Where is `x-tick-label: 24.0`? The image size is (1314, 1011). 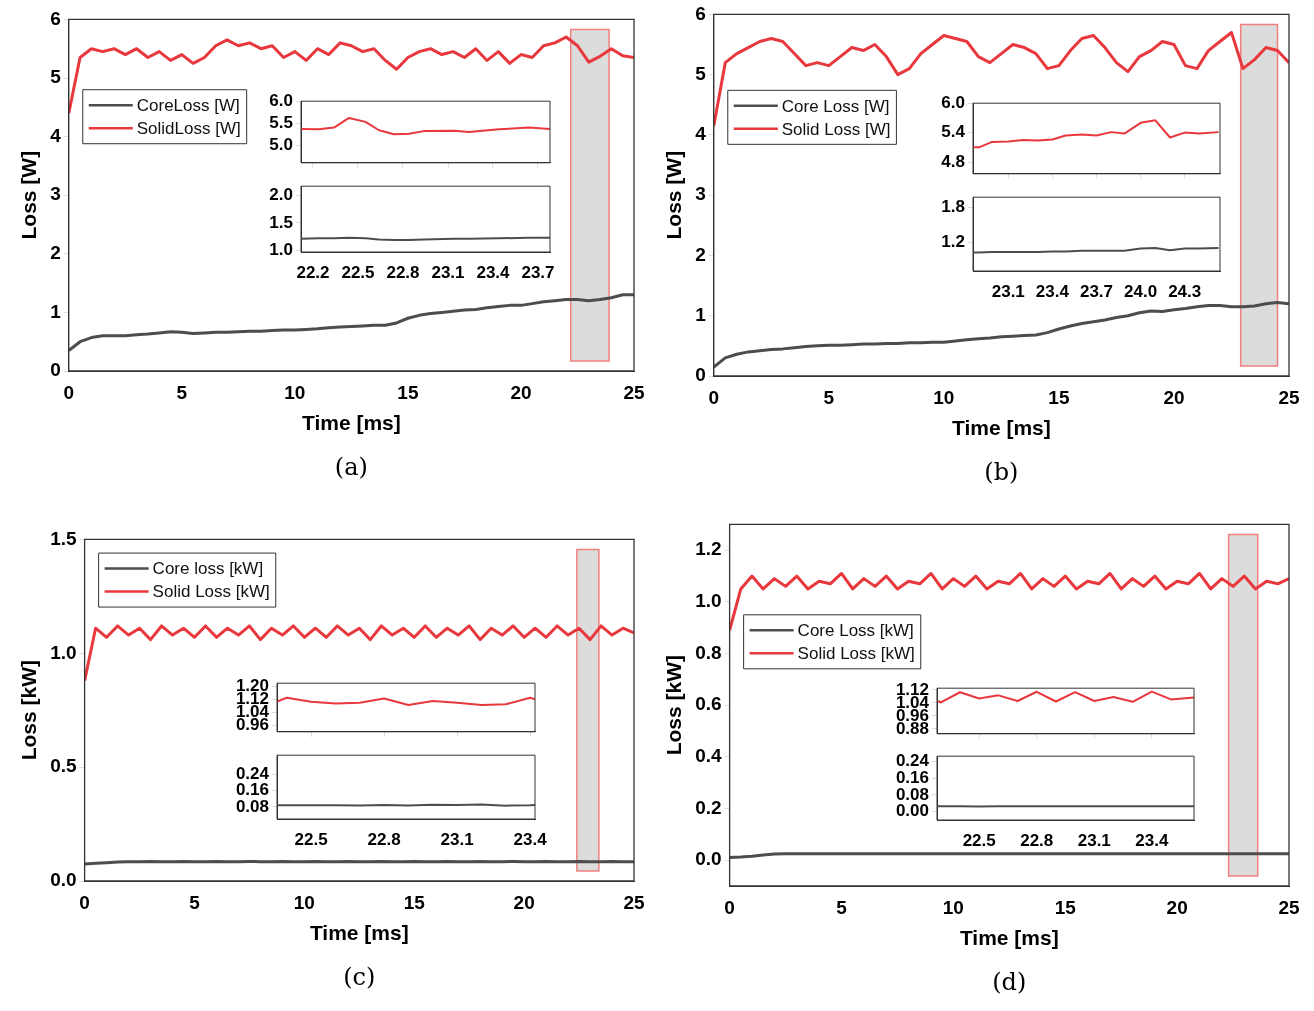
x-tick-label: 24.0 is located at coordinates (1141, 291).